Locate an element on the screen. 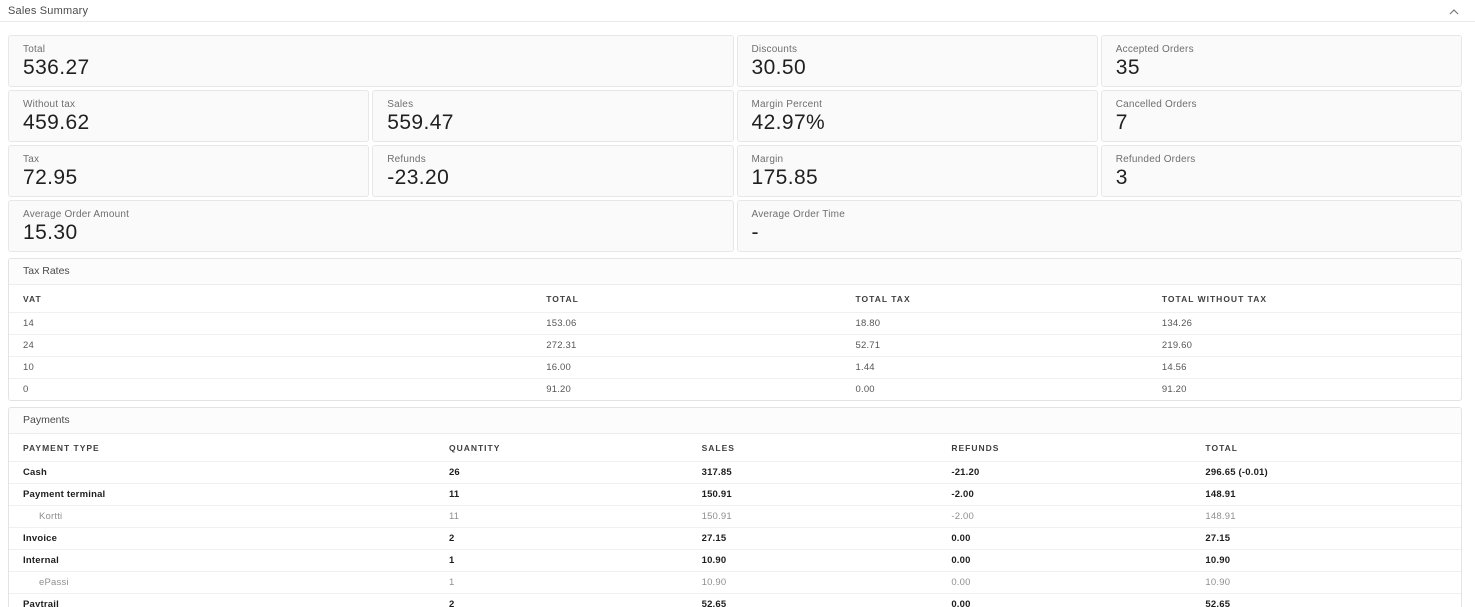 This screenshot has width=1475, height=607. payment-row-cash: Cash 26 317.85 -21.20 296.65 (-0.01) is located at coordinates (735, 472).